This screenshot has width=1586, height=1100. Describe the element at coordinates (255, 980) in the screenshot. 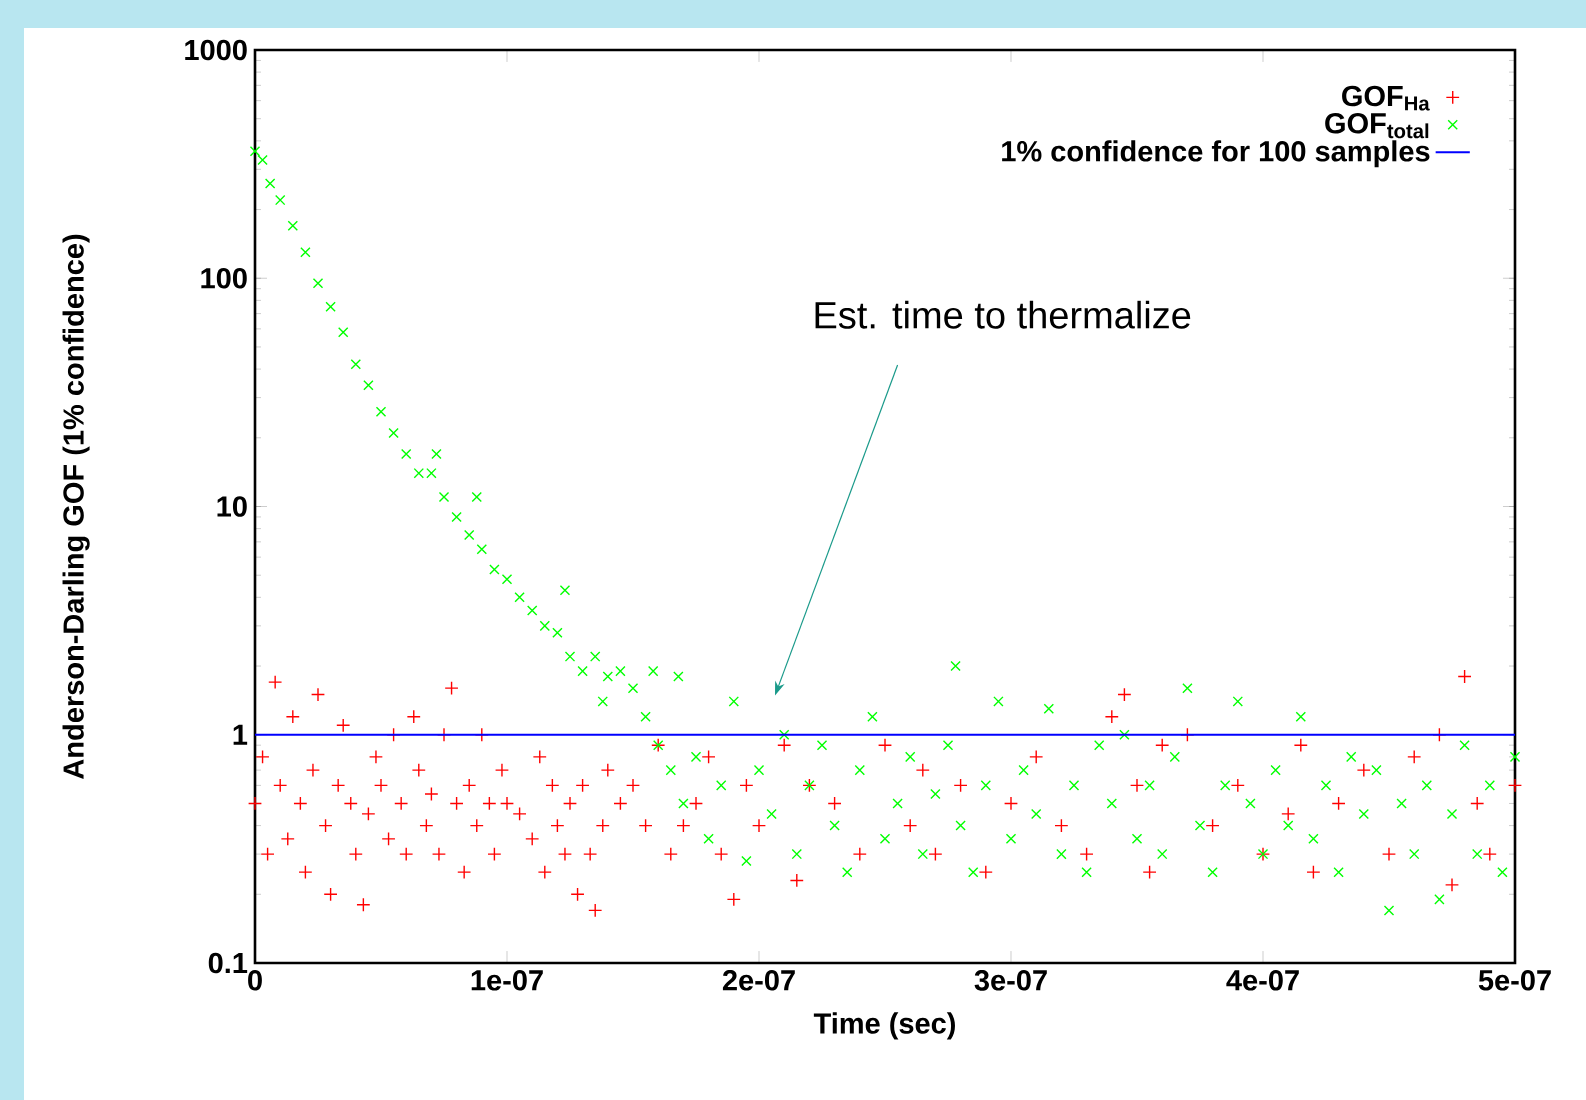

I see `x-tick-label: 0` at that location.